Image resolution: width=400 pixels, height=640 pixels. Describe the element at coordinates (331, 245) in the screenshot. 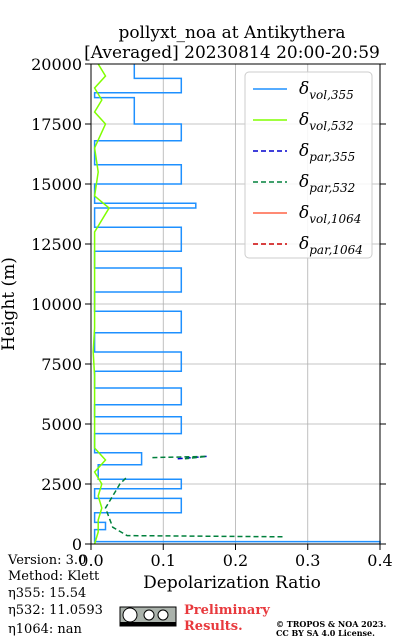

I see `legend-label: δpar,1064` at that location.